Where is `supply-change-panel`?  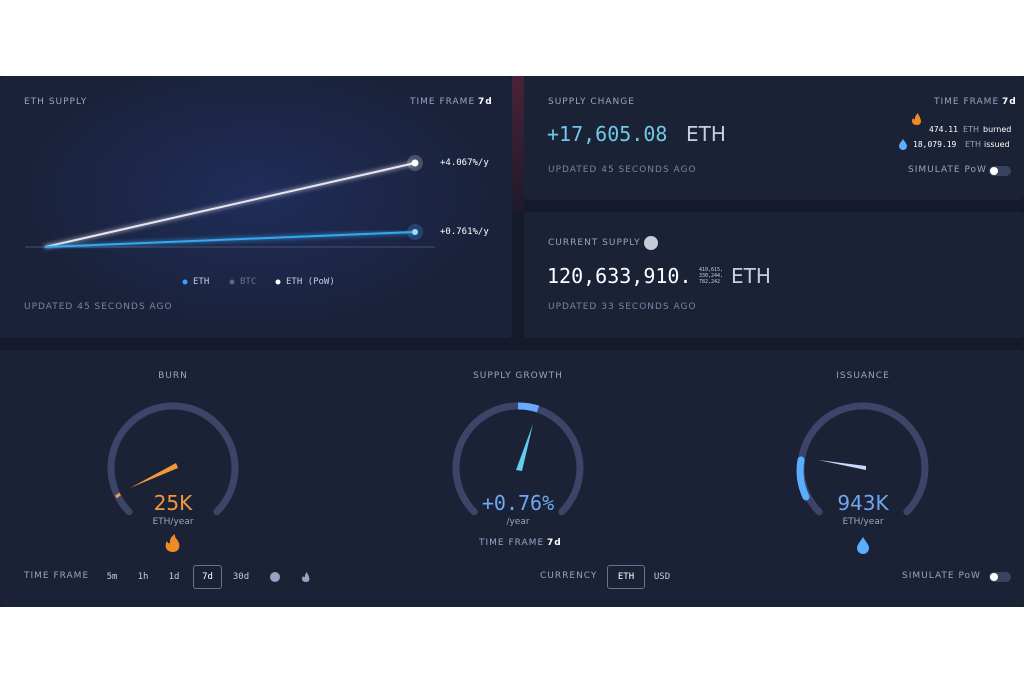
supply-change-panel is located at coordinates (774, 138).